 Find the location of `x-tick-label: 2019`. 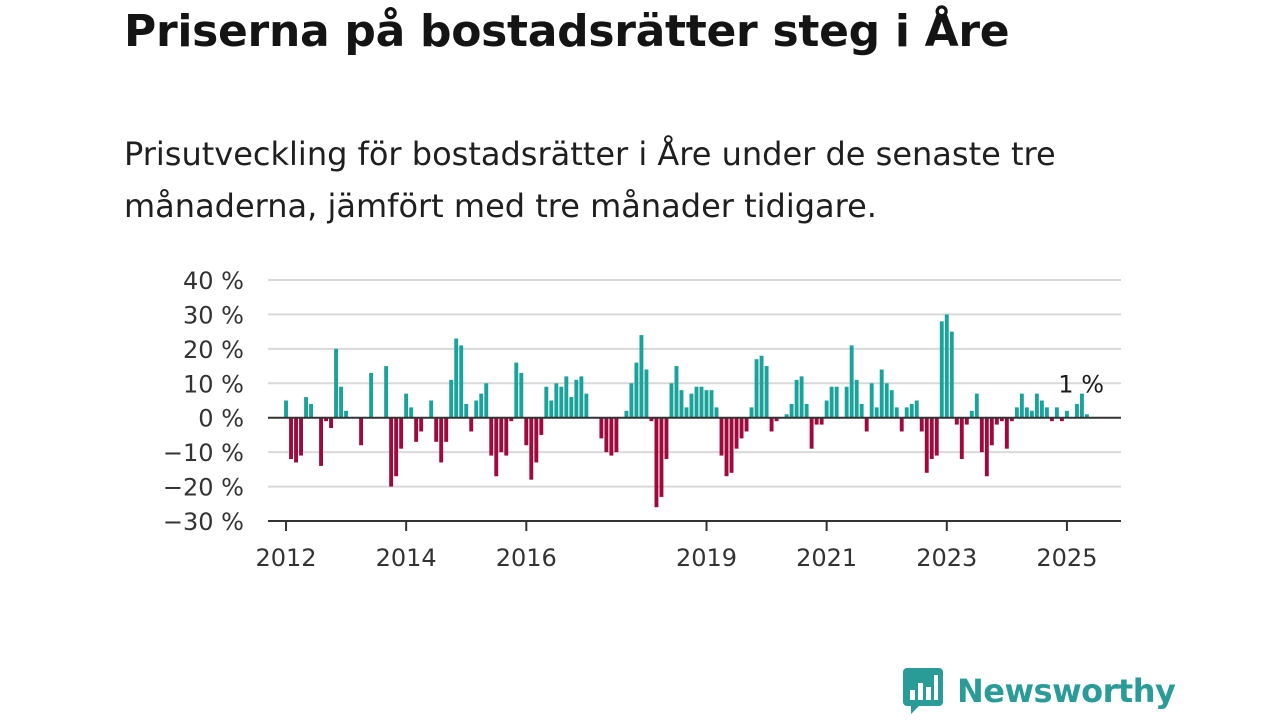

x-tick-label: 2019 is located at coordinates (706, 558).